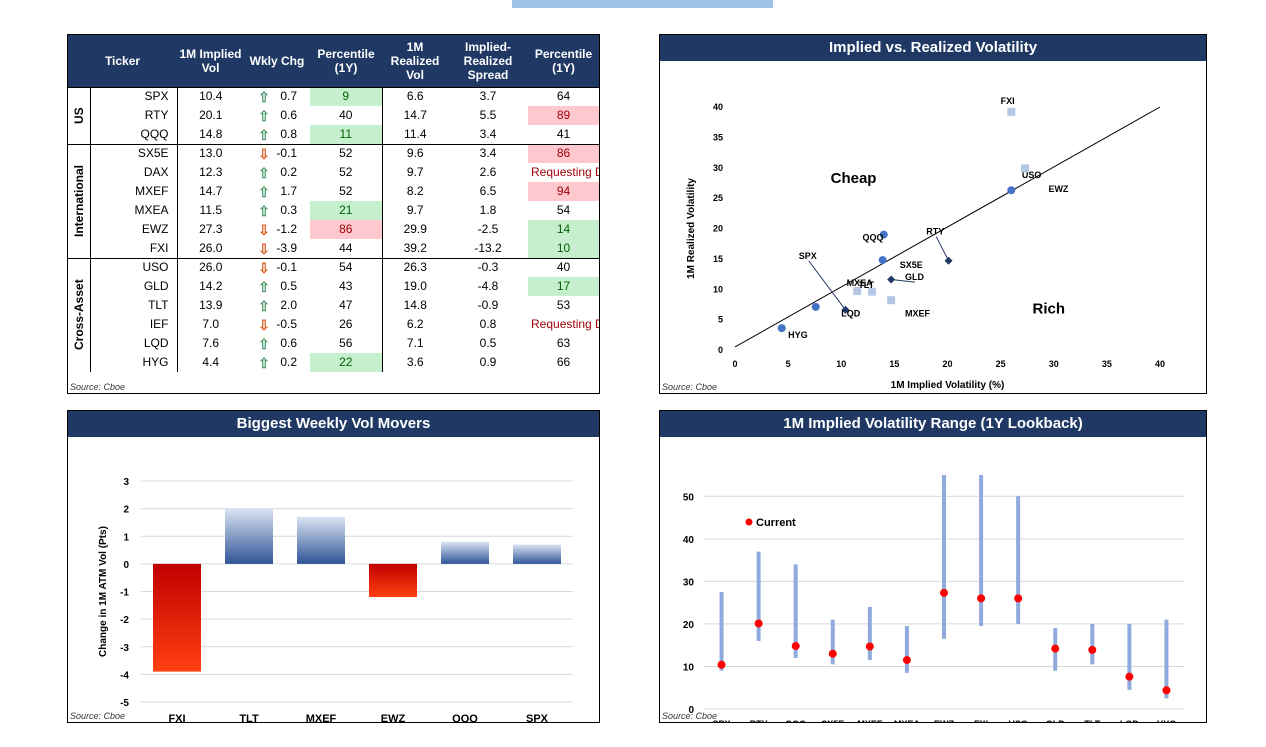 The image size is (1266, 747). What do you see at coordinates (488, 210) in the screenshot?
I see `spread-cell: 1.8` at bounding box center [488, 210].